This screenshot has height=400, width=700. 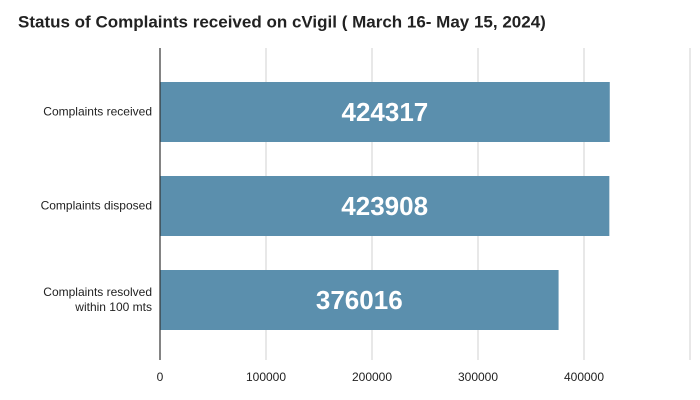 I want to click on y-tick-label: Complaints resolved within 100 mts, so click(x=97, y=299).